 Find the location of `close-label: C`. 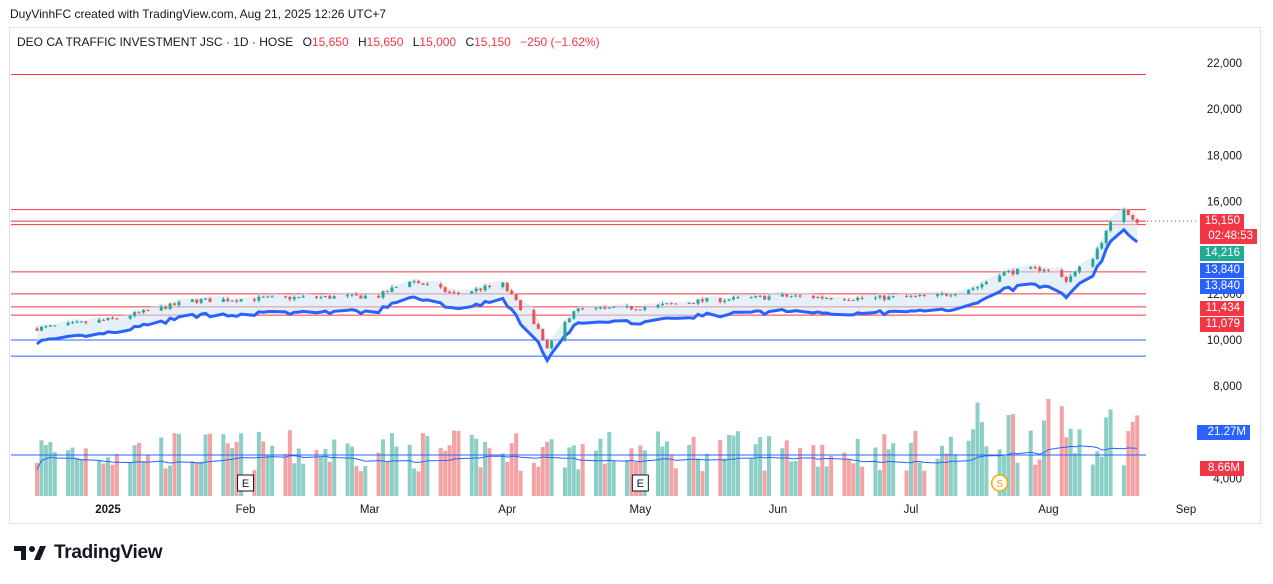

close-label: C is located at coordinates (470, 42).